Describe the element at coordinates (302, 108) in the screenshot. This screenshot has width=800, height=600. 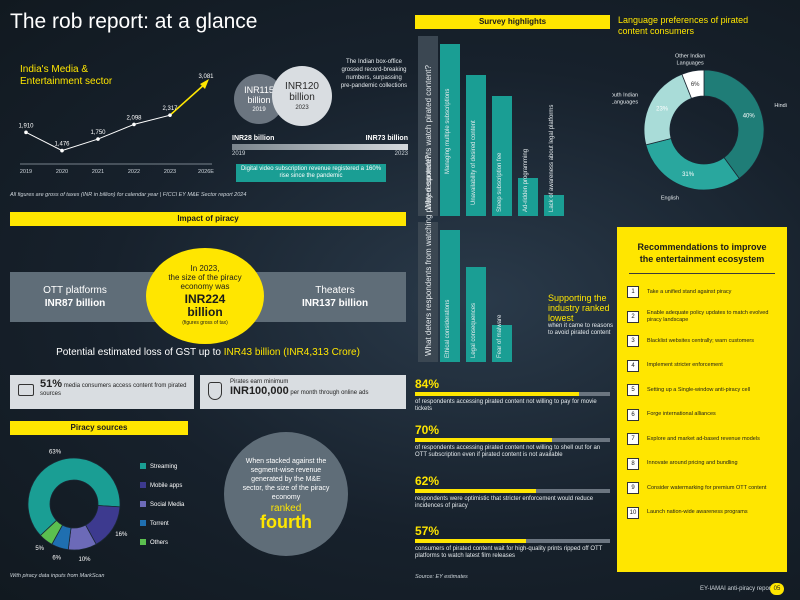
I see `box-office-2023-year: 2023` at that location.